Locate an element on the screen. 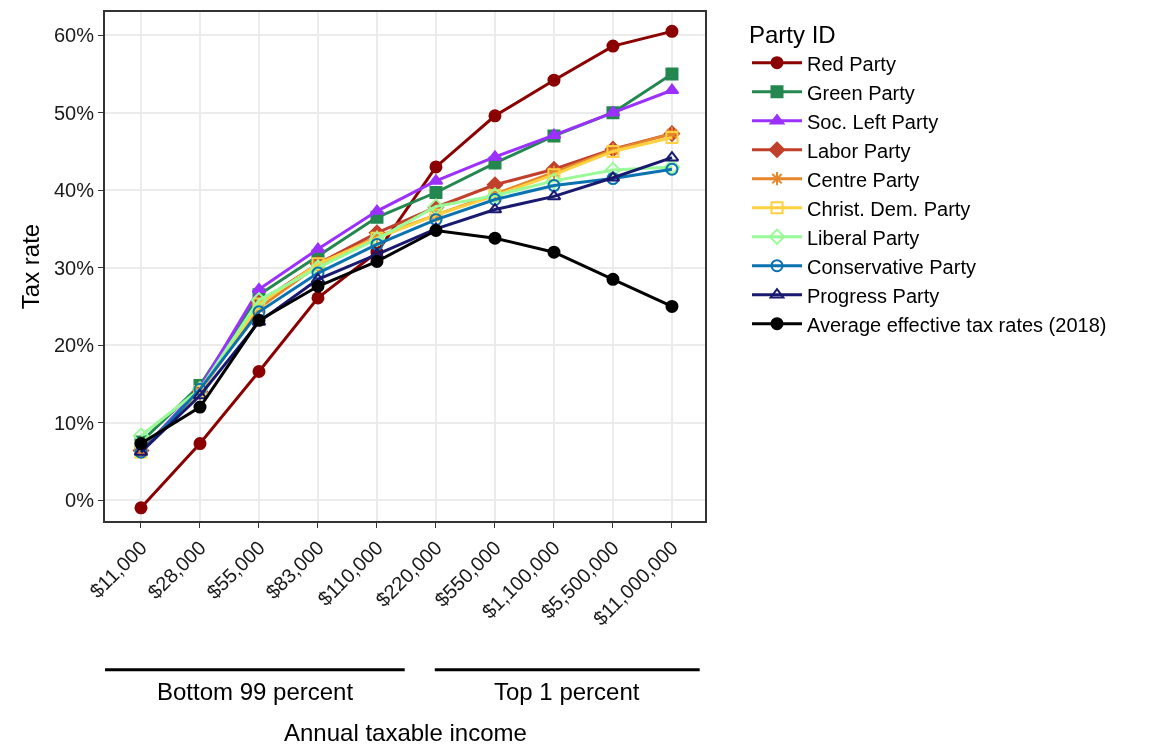  legend-label: Centre Party is located at coordinates (863, 179).